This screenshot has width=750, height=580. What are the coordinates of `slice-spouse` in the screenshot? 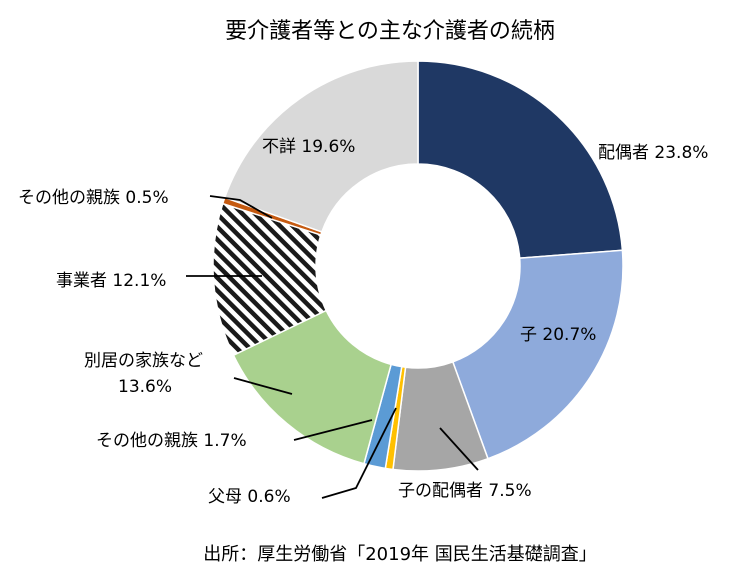 It's located at (520, 159).